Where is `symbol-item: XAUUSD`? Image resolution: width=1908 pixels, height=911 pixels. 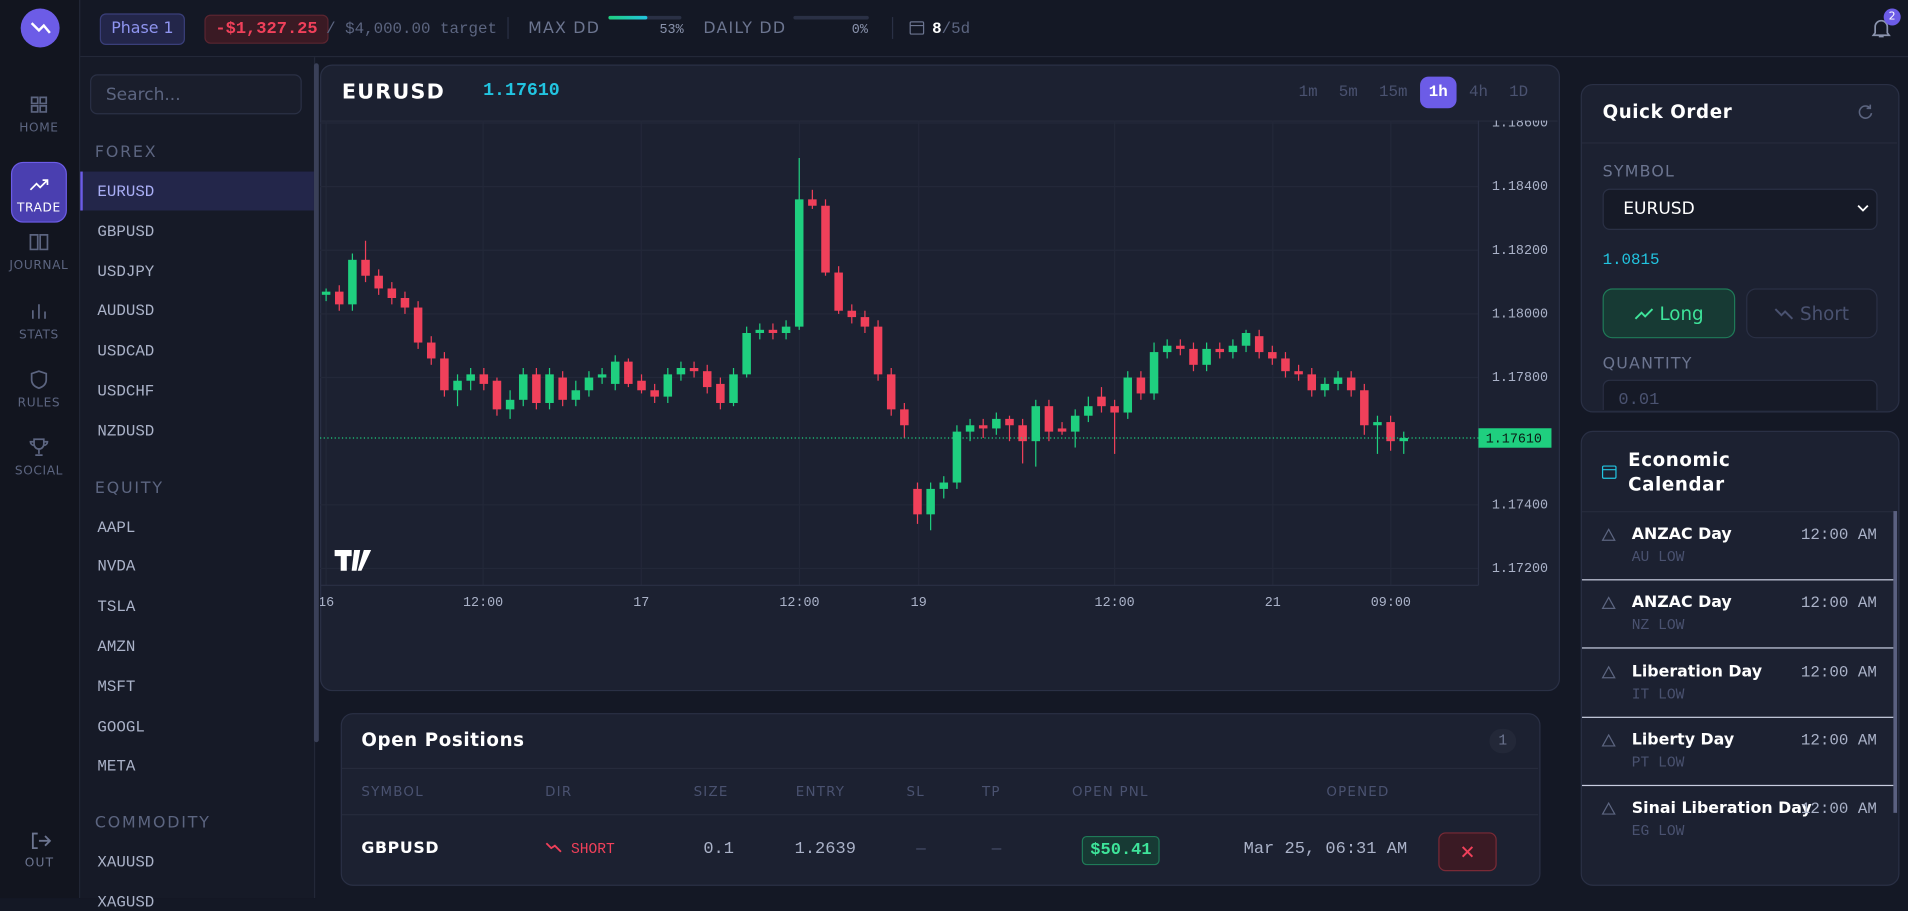
symbol-item: XAUUSD is located at coordinates (126, 862).